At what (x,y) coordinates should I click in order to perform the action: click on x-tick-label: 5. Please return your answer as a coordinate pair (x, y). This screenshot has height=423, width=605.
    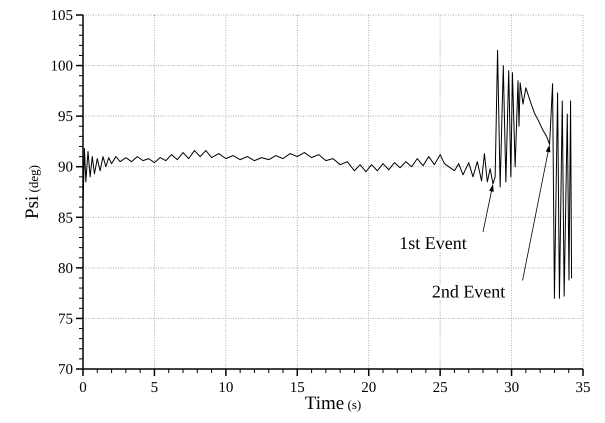
    Looking at the image, I should click on (154, 388).